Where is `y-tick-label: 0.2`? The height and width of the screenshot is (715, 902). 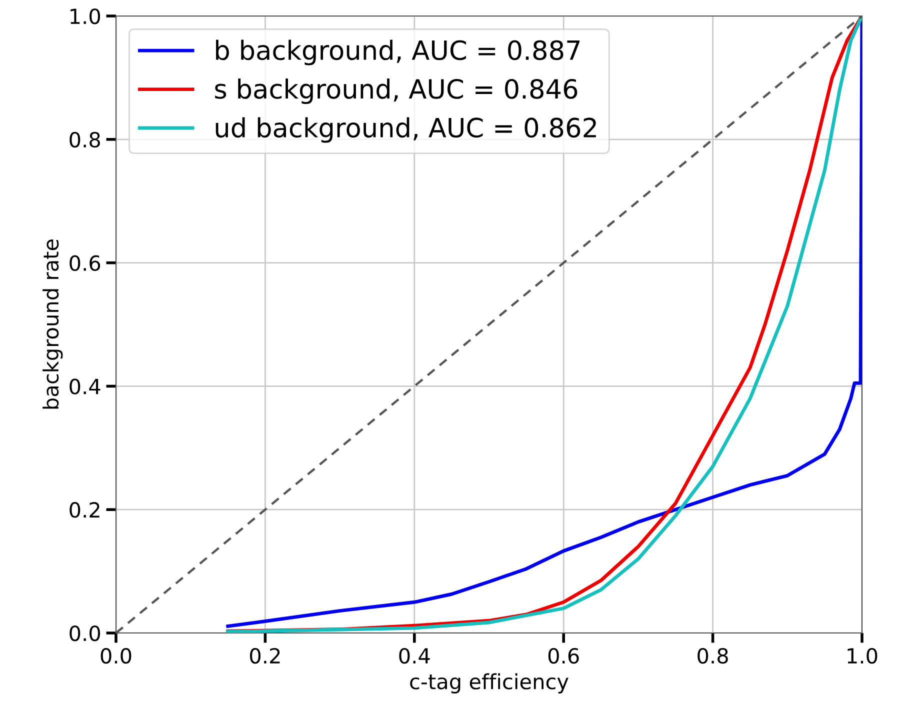
y-tick-label: 0.2 is located at coordinates (85, 510).